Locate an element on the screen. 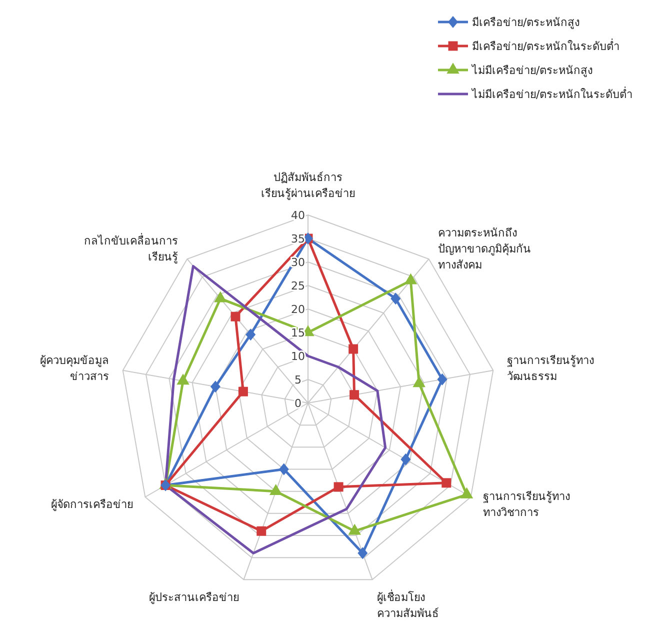 This screenshot has width=655, height=635. y-tick-label: 40 is located at coordinates (298, 215).